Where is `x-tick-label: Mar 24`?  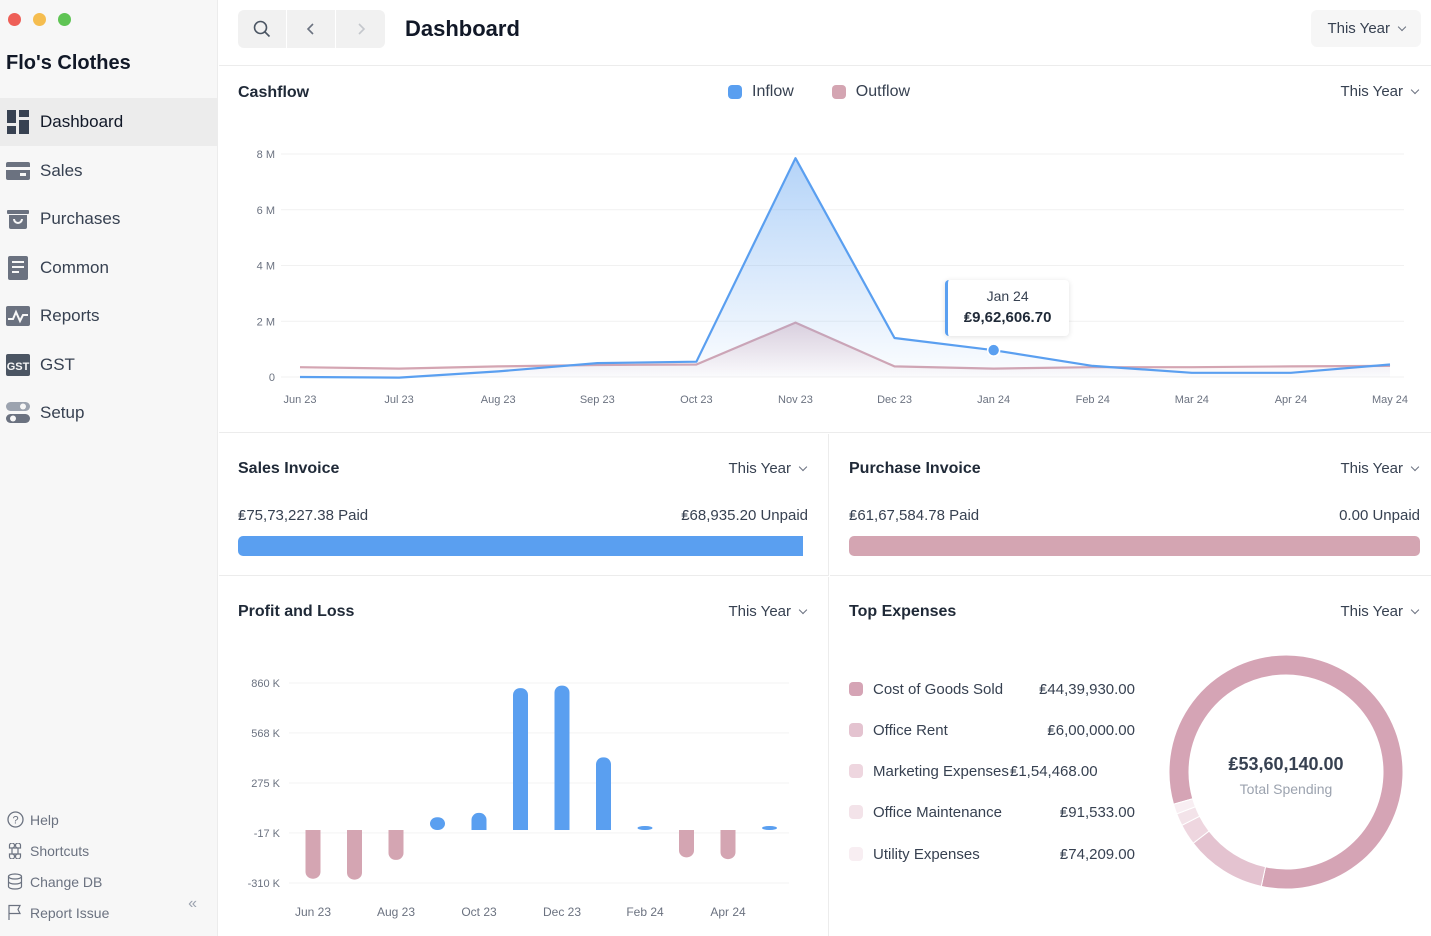 x-tick-label: Mar 24 is located at coordinates (1192, 400).